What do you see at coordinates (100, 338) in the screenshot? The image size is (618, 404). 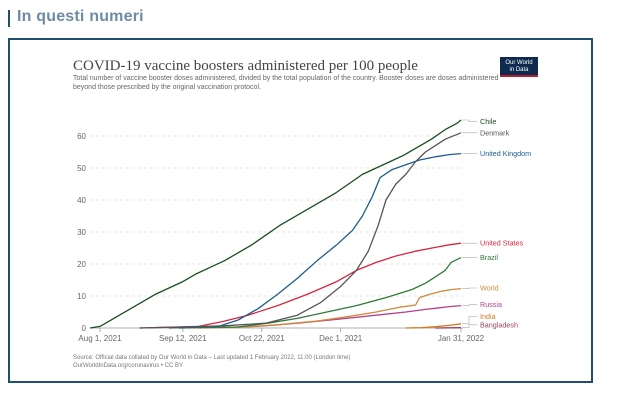 I see `x-tick-label: Aug 1, 2021` at bounding box center [100, 338].